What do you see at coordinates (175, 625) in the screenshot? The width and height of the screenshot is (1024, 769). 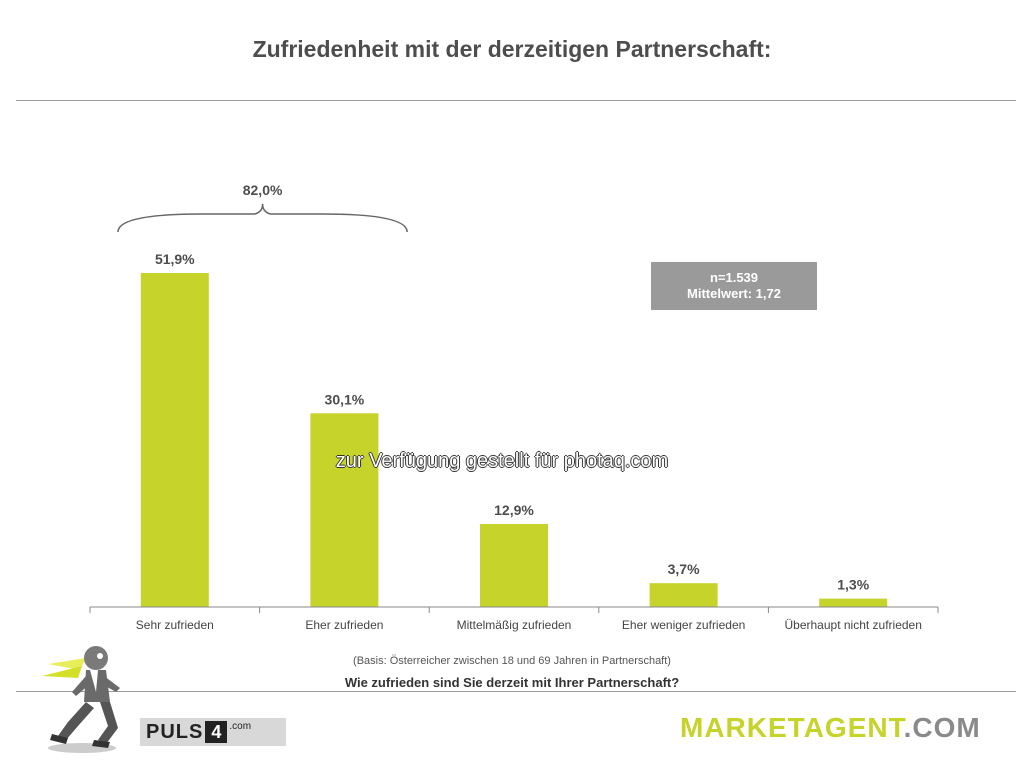 I see `category-label-1: Sehr zufrieden` at bounding box center [175, 625].